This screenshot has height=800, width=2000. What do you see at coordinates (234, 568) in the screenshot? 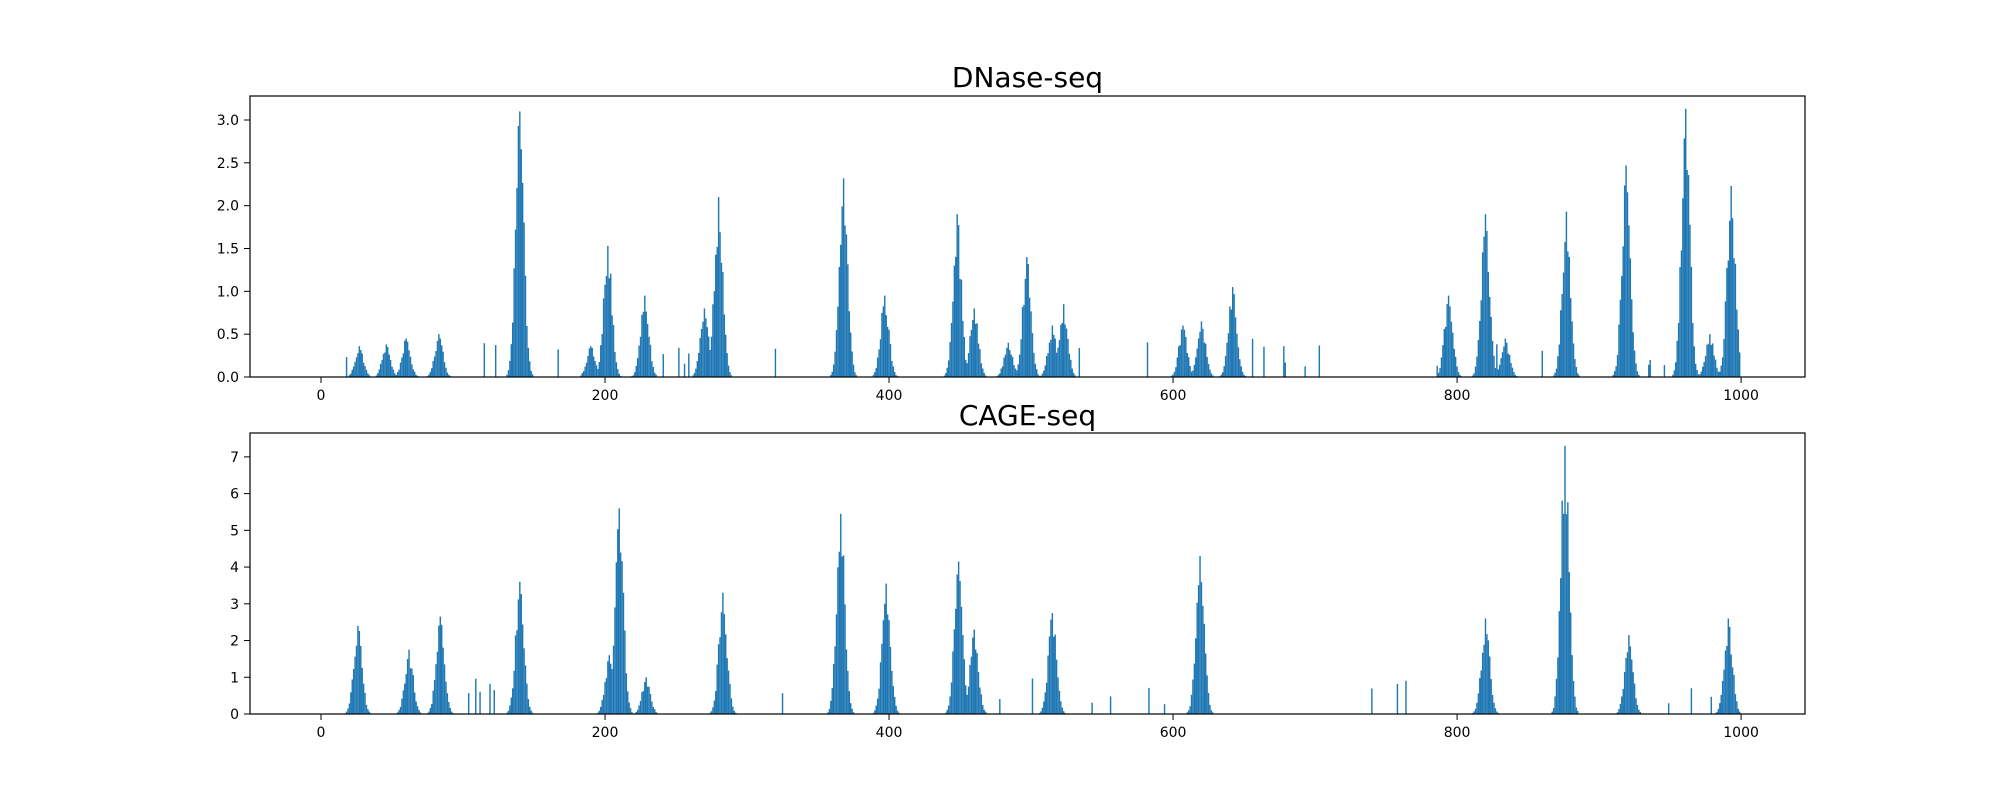
I see `cage-seq-y-tick-label: 4` at bounding box center [234, 568].